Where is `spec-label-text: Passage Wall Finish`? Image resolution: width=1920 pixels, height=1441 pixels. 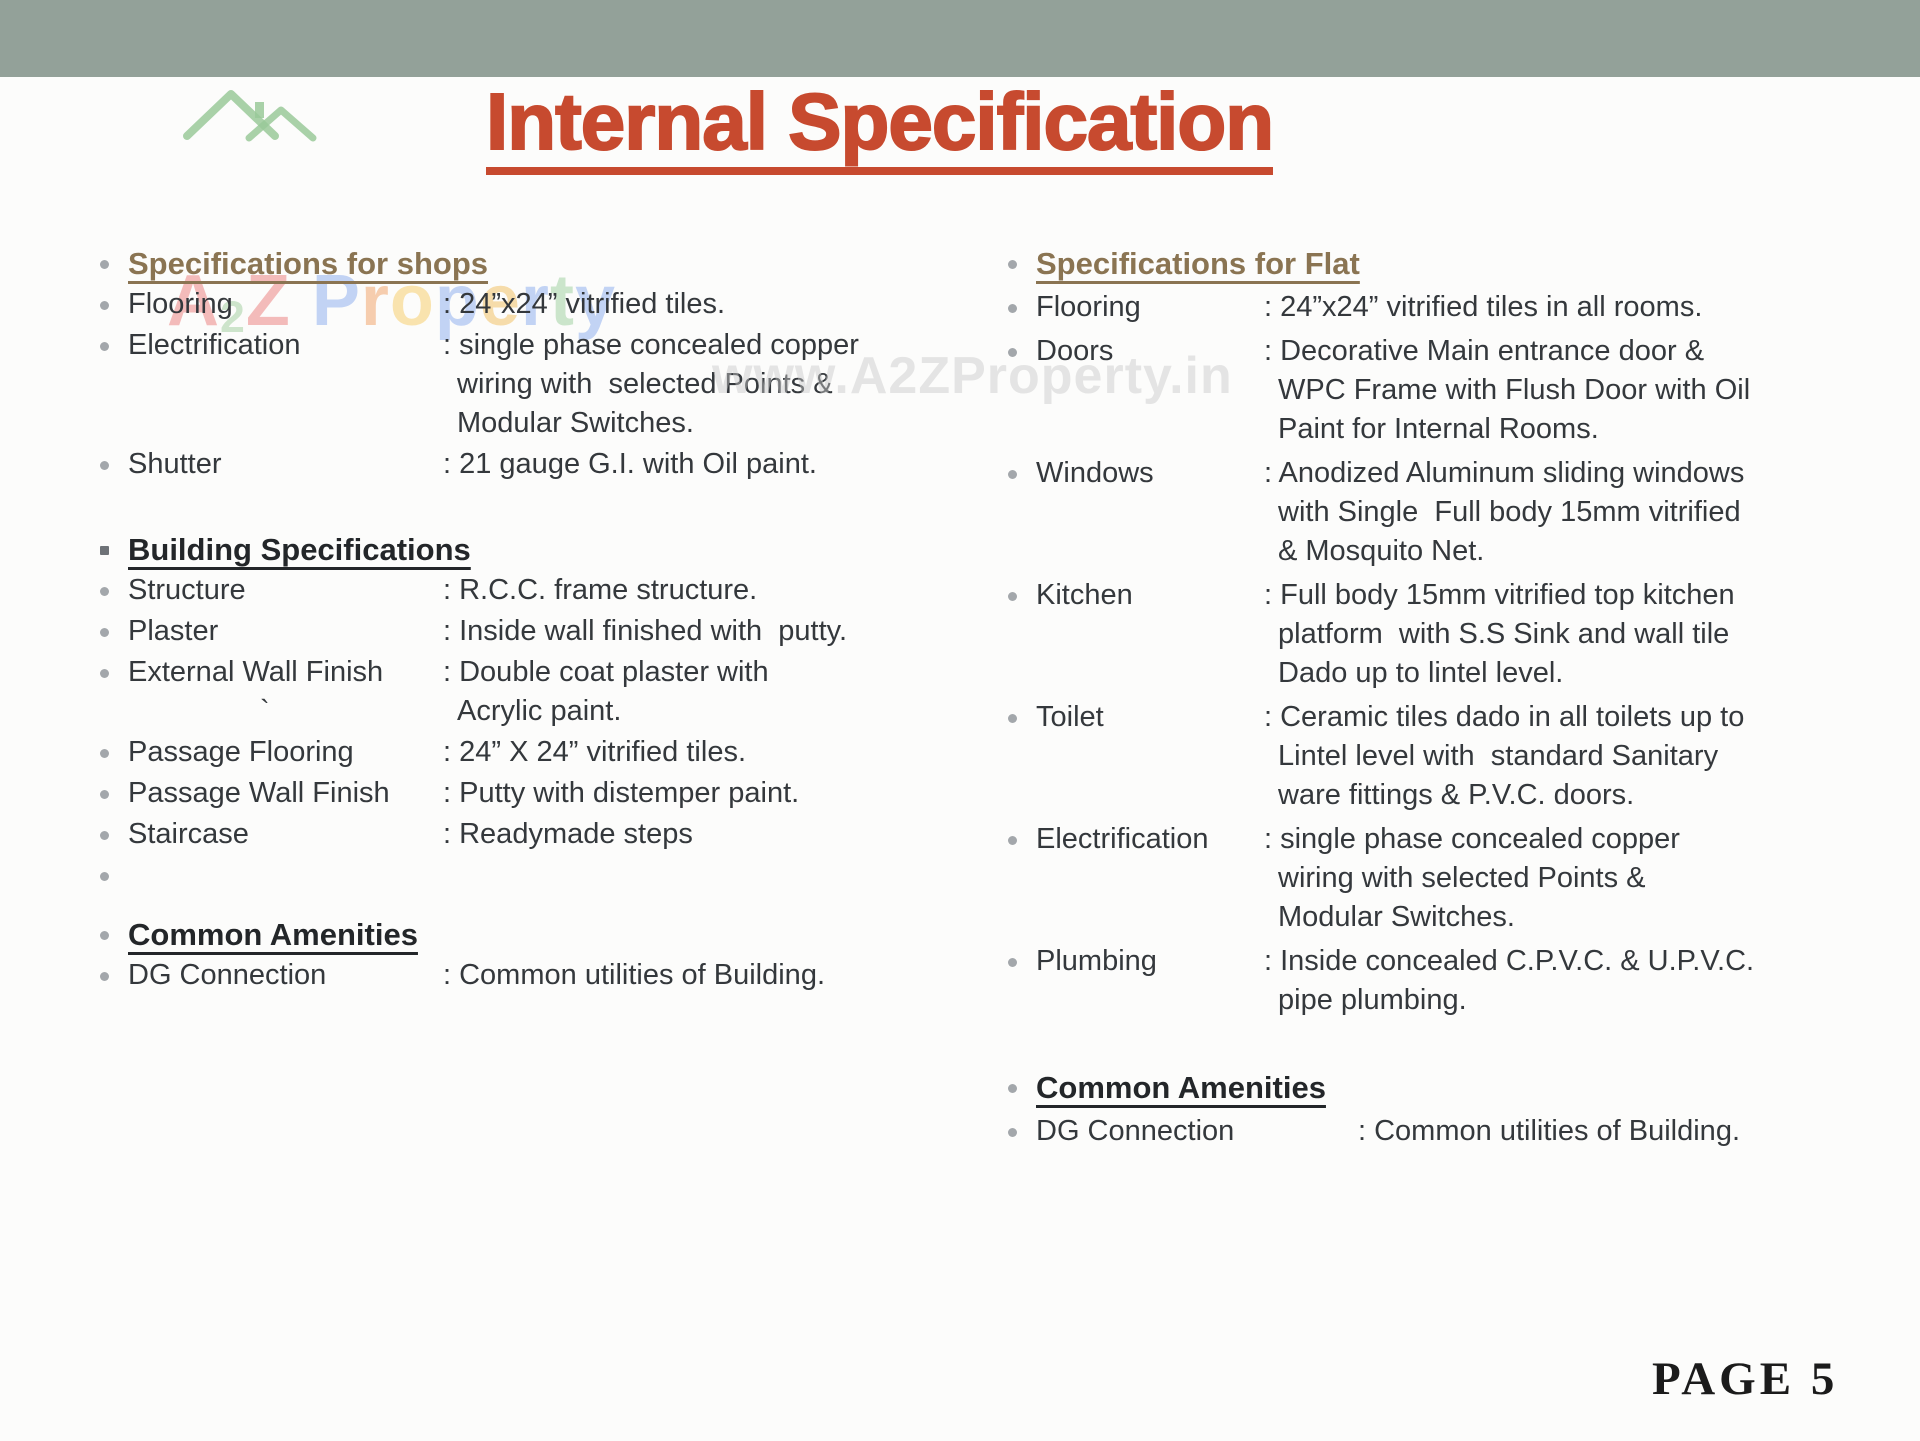
spec-label-text: Passage Wall Finish is located at coordinates (259, 793).